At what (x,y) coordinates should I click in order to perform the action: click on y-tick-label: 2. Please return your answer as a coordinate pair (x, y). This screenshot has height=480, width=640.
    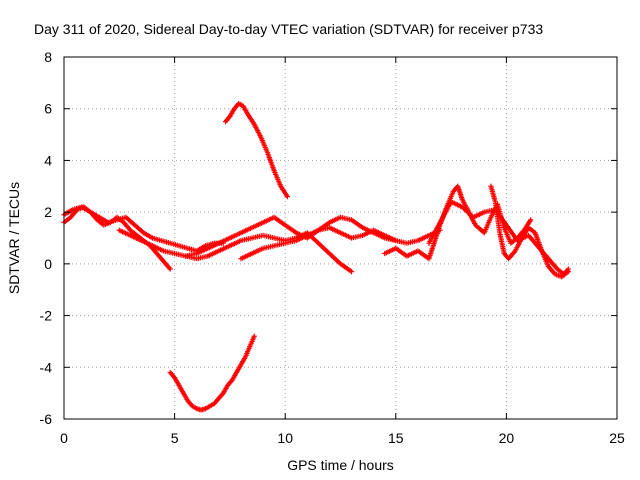
    Looking at the image, I should click on (48, 212).